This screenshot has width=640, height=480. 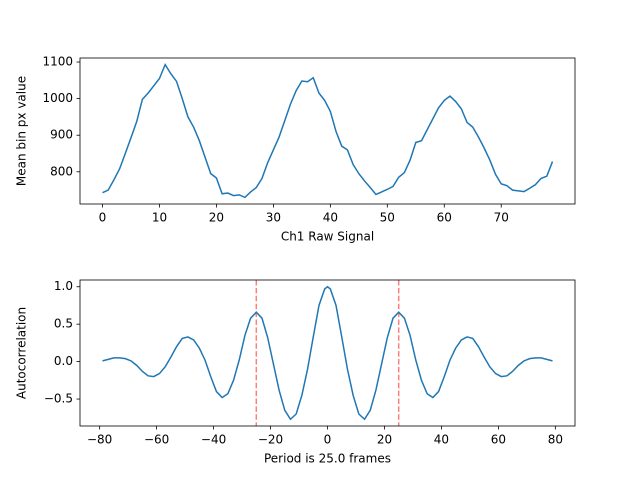 I want to click on x-tick-label: 30, so click(x=273, y=218).